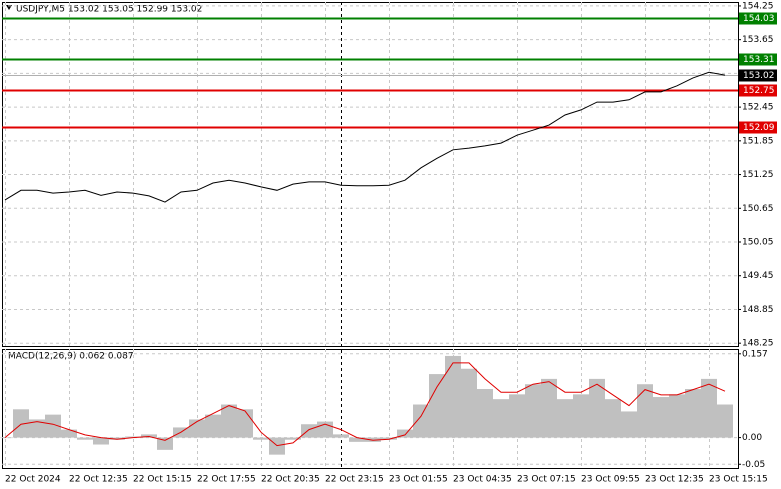  What do you see at coordinates (758, 40) in the screenshot?
I see `y-tick-label: 153.65` at bounding box center [758, 40].